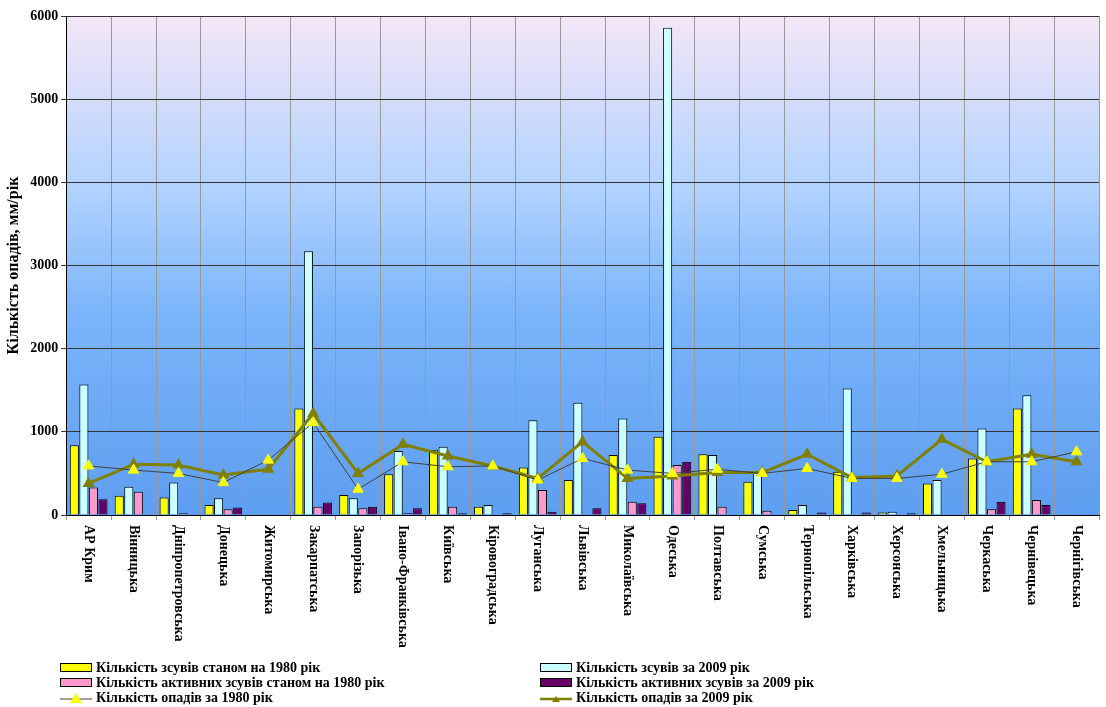 The width and height of the screenshot is (1106, 707). I want to click on x-tick-label: Луганська, so click(539, 558).